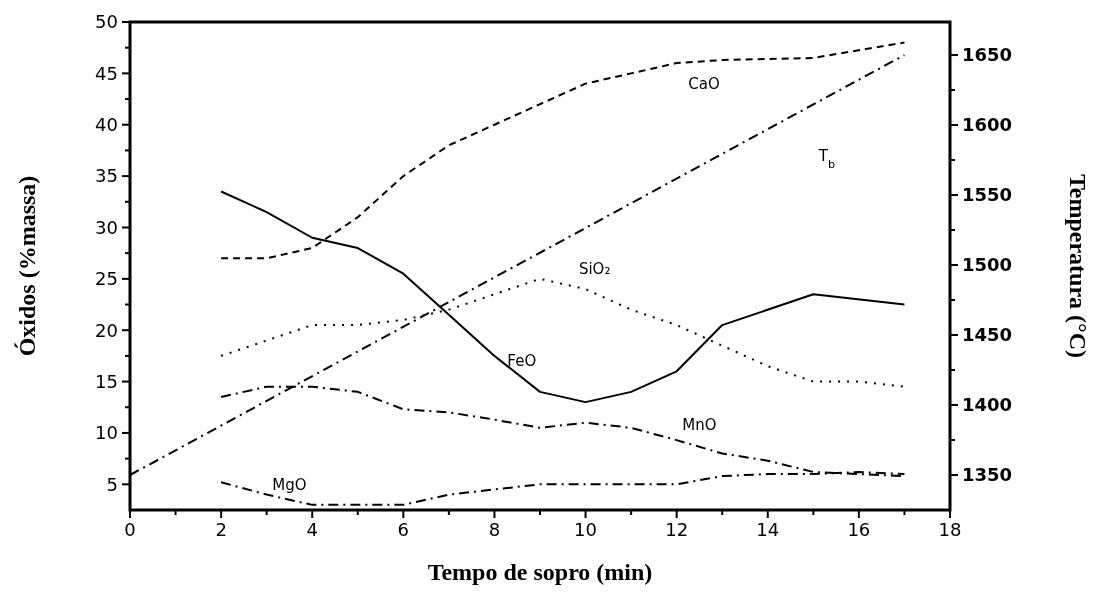  I want to click on x-tick-label: 12, so click(677, 529).